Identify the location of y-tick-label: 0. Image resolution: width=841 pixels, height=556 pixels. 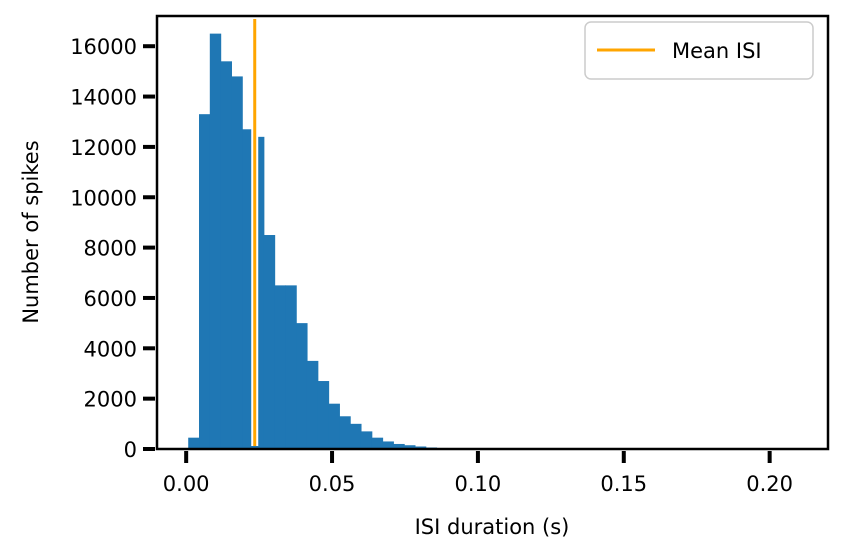
(130, 450).